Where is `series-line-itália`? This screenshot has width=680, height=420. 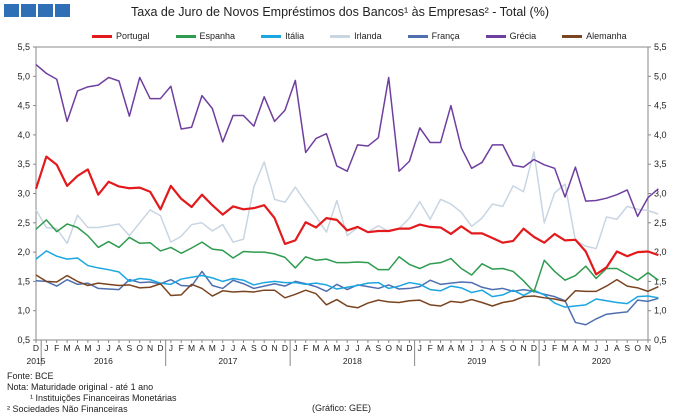
series-line-itália is located at coordinates (347, 279).